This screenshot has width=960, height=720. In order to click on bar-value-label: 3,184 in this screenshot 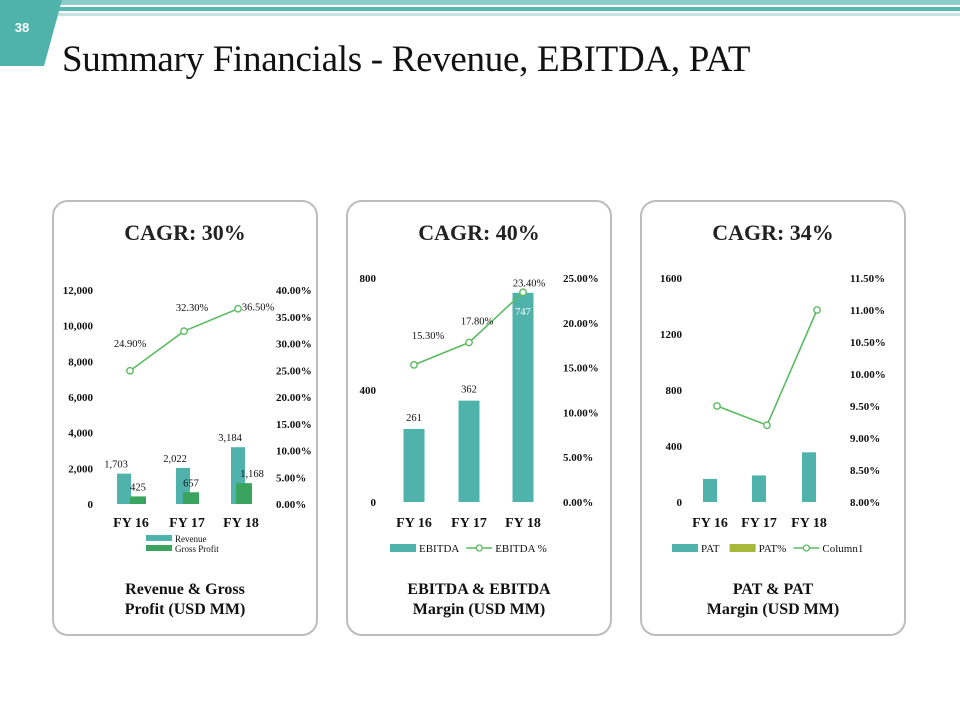, I will do `click(230, 438)`.